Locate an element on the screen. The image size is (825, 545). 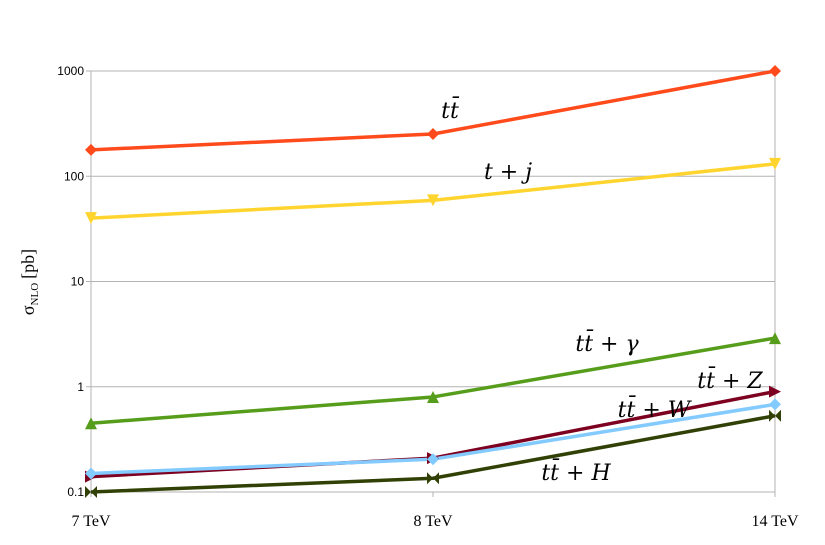
y-axis-ticks: 0.1 1 10 100 1000 is located at coordinates (74, 281).